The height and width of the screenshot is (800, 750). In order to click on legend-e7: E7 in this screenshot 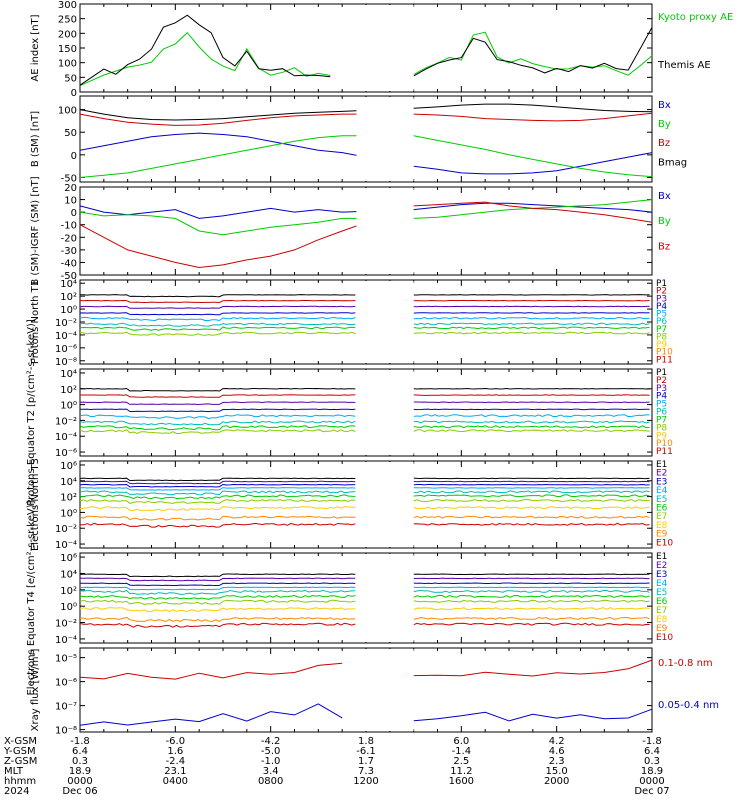, I will do `click(661, 517)`.